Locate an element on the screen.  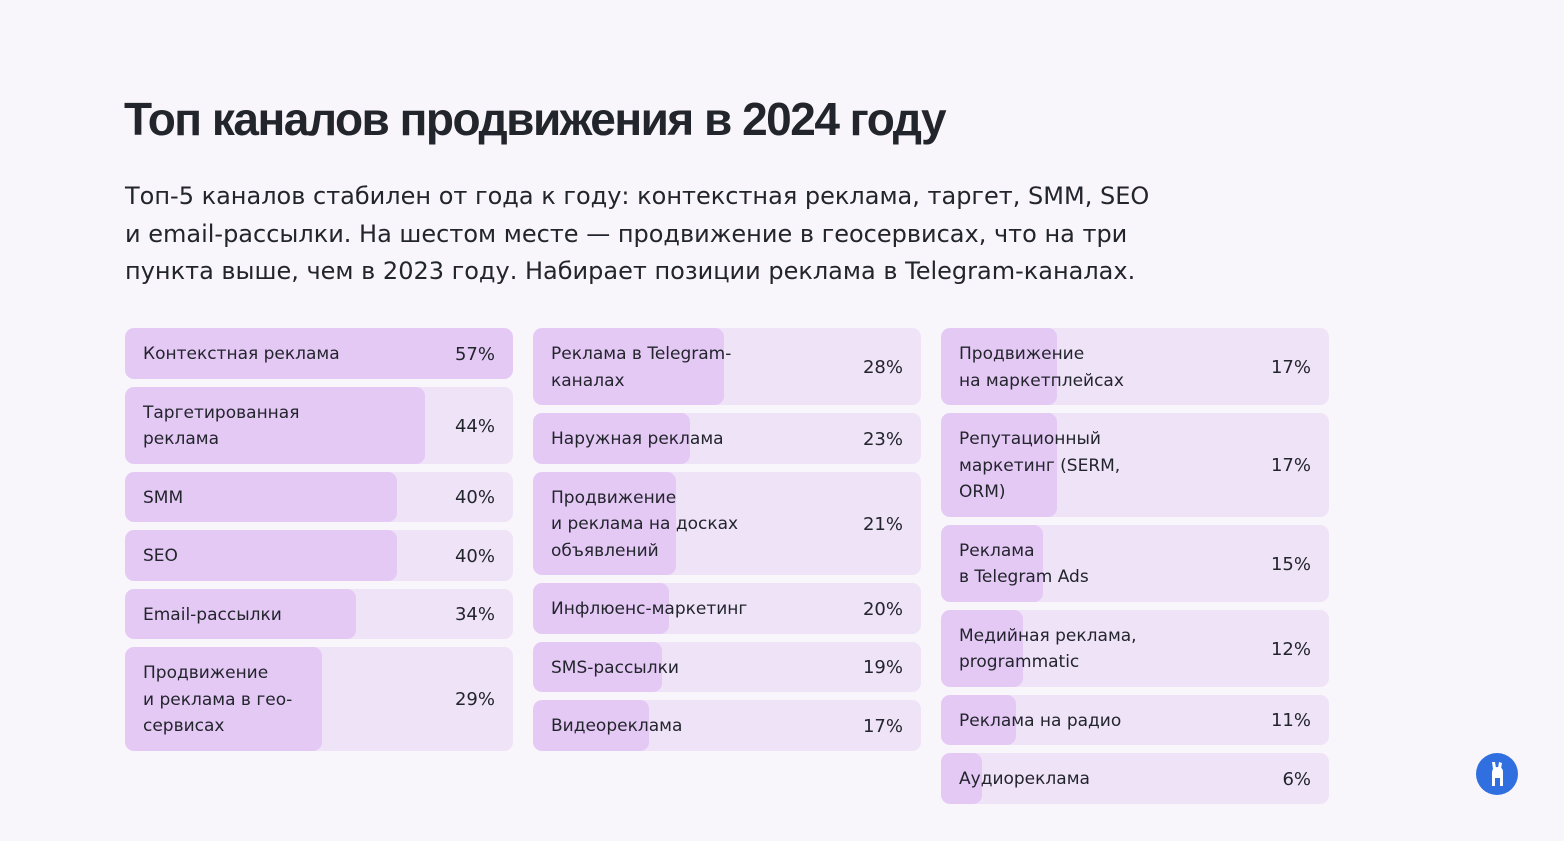
category-label: Email-рассылки is located at coordinates (212, 614).